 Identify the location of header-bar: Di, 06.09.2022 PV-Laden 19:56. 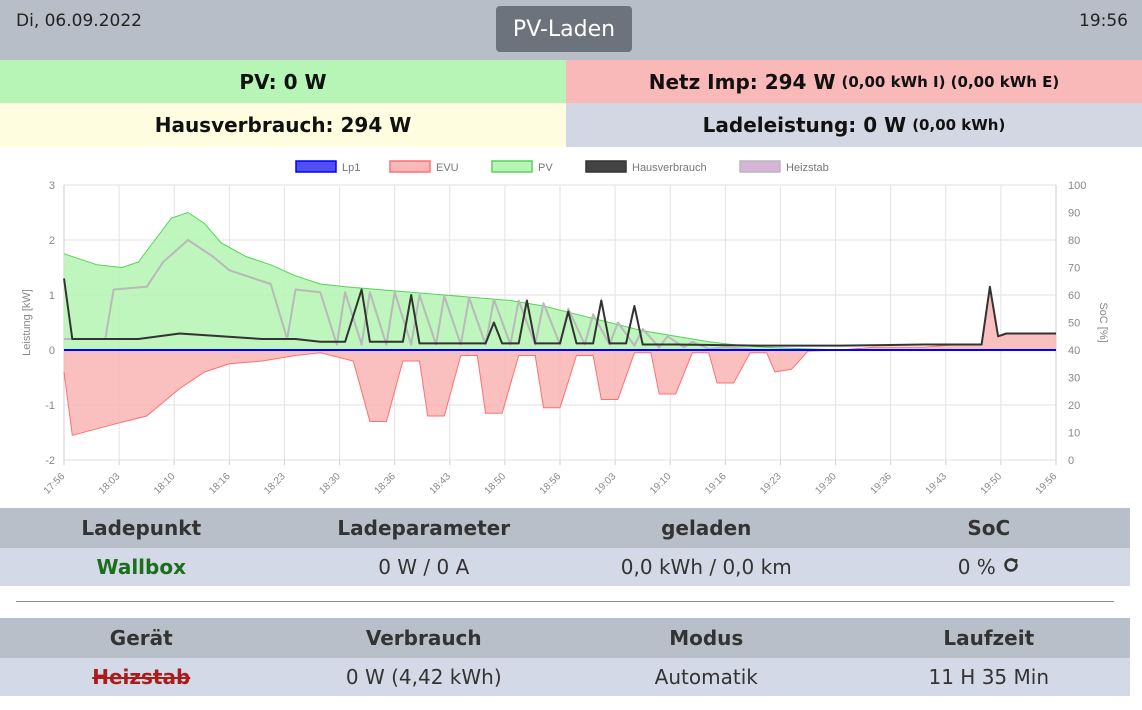
(571, 30).